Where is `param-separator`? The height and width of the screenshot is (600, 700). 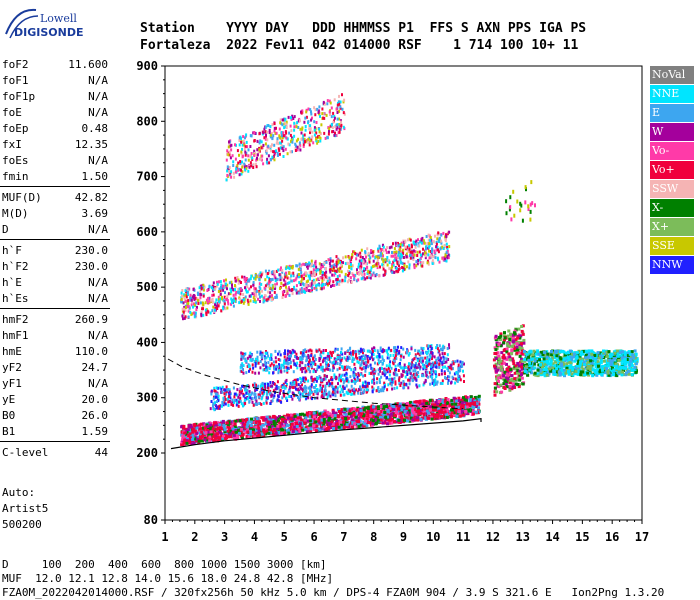
param-separator is located at coordinates (55, 308).